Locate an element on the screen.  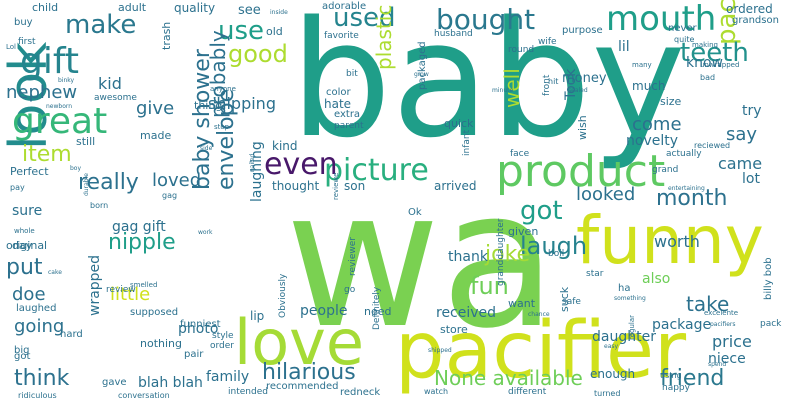
word-cloud-word: want is located at coordinates (522, 303).